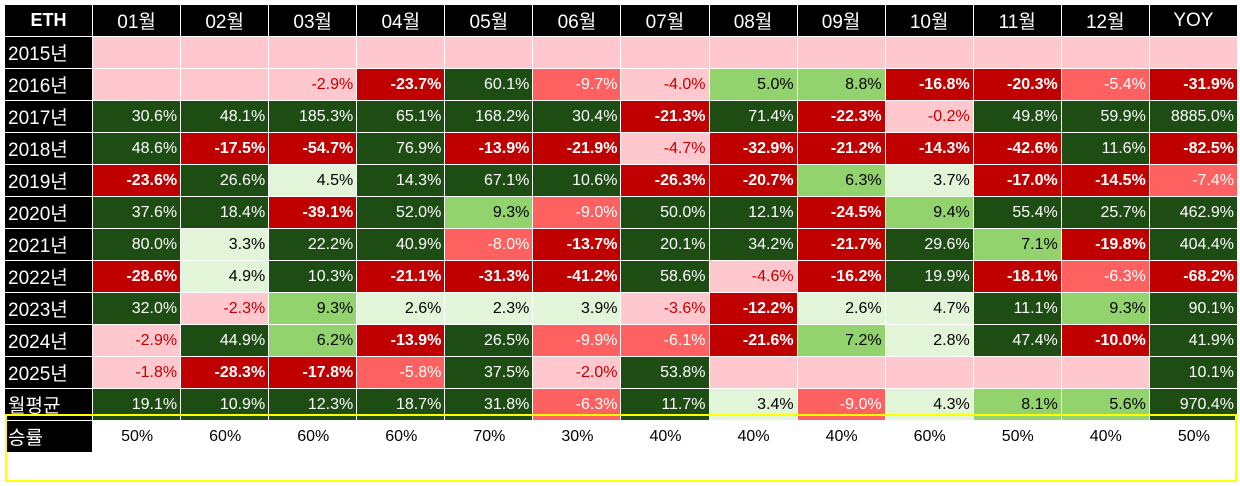 The height and width of the screenshot is (486, 1240). What do you see at coordinates (48, 308) in the screenshot?
I see `row-label: 2023년` at bounding box center [48, 308].